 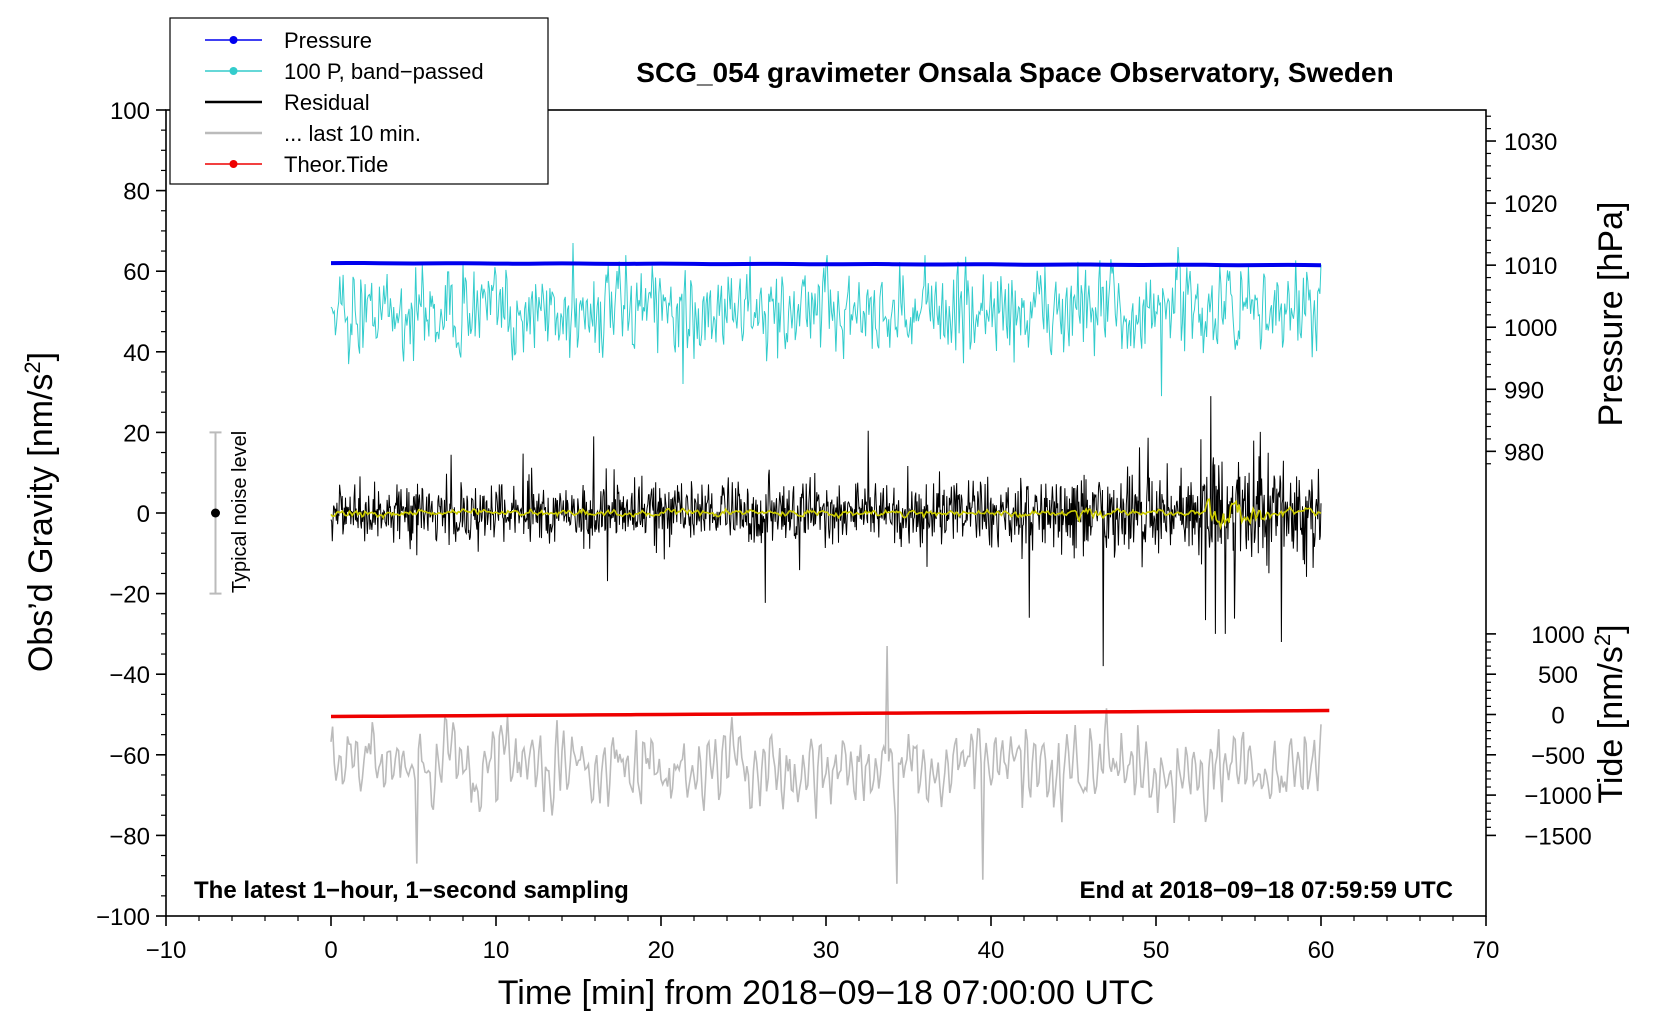 What do you see at coordinates (1557, 836) in the screenshot?
I see `tide-tick-label: −1500` at bounding box center [1557, 836].